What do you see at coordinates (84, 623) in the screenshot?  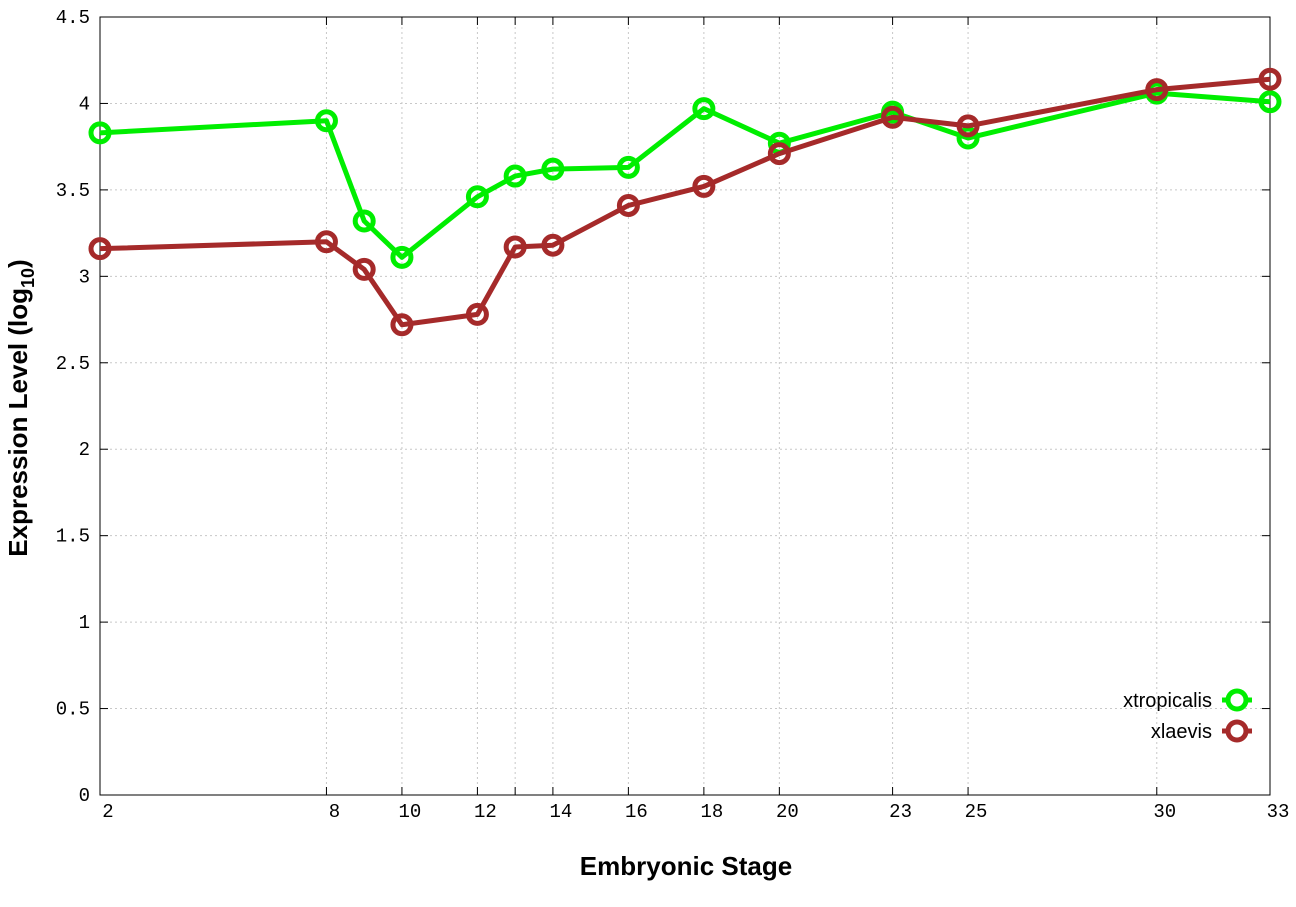 I see `y-tick-label: 1` at bounding box center [84, 623].